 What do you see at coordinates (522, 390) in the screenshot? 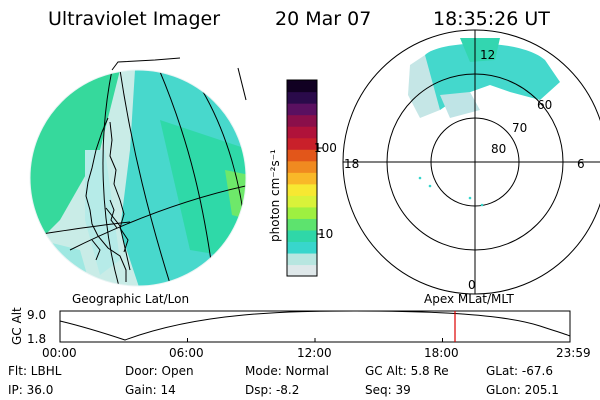
I see `glon-status: GLon: 205.1` at bounding box center [522, 390].